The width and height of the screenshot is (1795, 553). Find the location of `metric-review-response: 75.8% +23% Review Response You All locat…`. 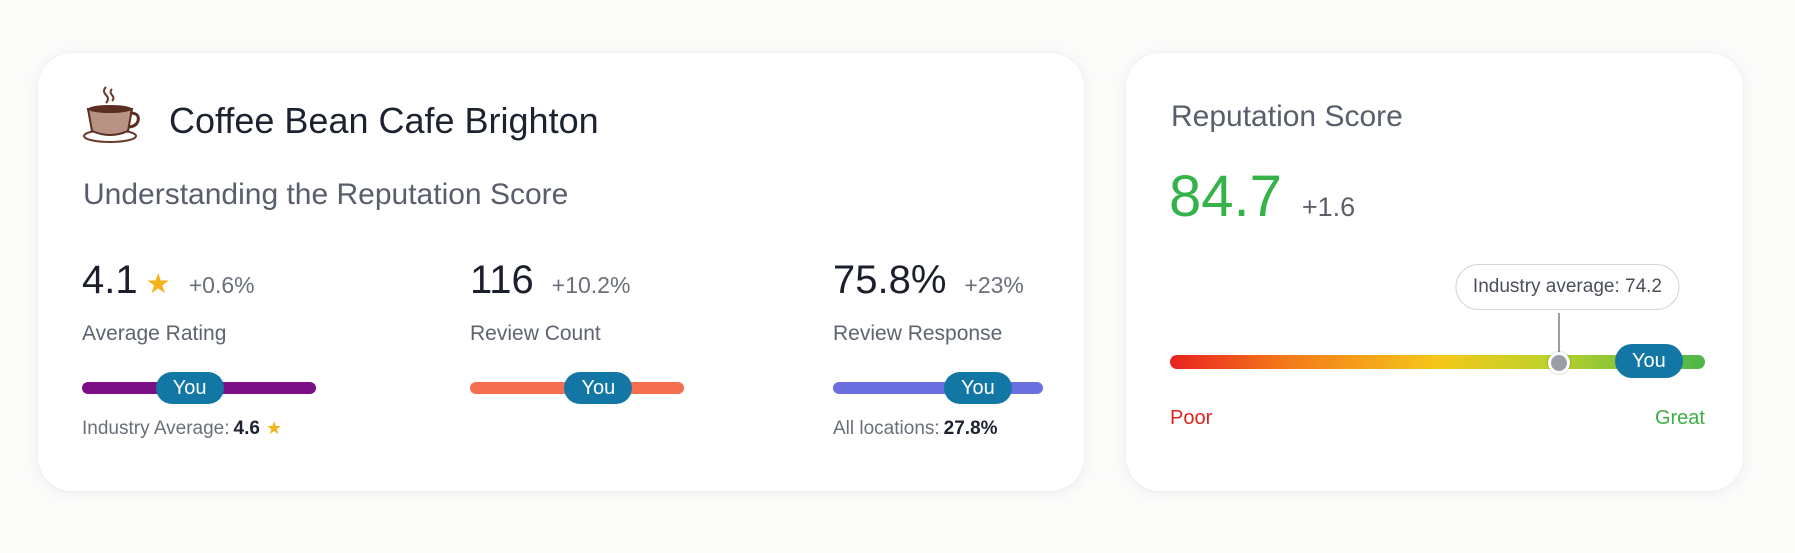

metric-review-response: 75.8% +23% Review Response You All locat… is located at coordinates (938, 349).